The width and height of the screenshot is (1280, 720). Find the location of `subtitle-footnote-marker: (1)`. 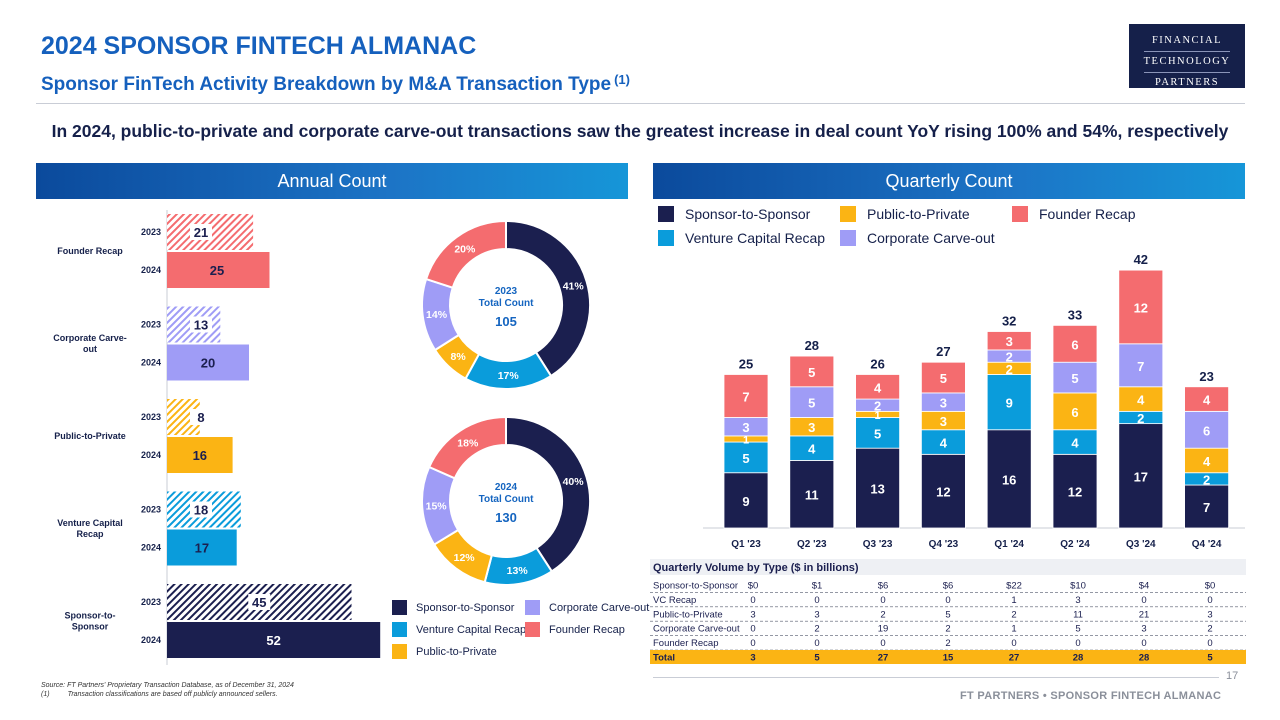

subtitle-footnote-marker: (1) is located at coordinates (622, 79).